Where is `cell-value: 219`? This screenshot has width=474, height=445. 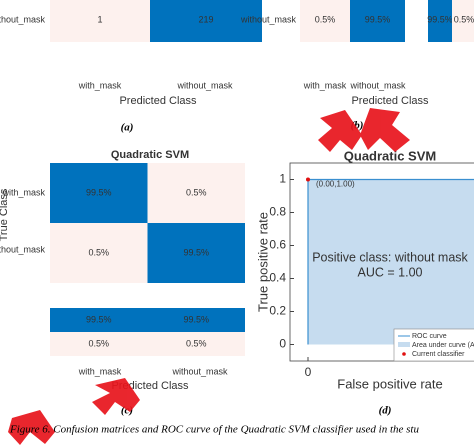
cell-value: 219 is located at coordinates (205, 19).